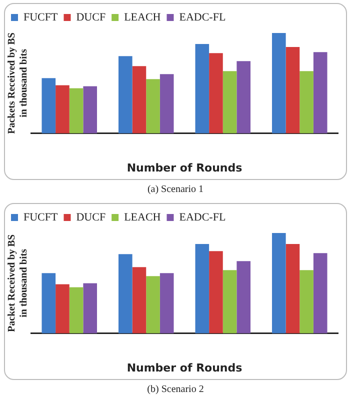  I want to click on y-axis-title: Packet Received by BS in thousand bits, so click(18, 283).